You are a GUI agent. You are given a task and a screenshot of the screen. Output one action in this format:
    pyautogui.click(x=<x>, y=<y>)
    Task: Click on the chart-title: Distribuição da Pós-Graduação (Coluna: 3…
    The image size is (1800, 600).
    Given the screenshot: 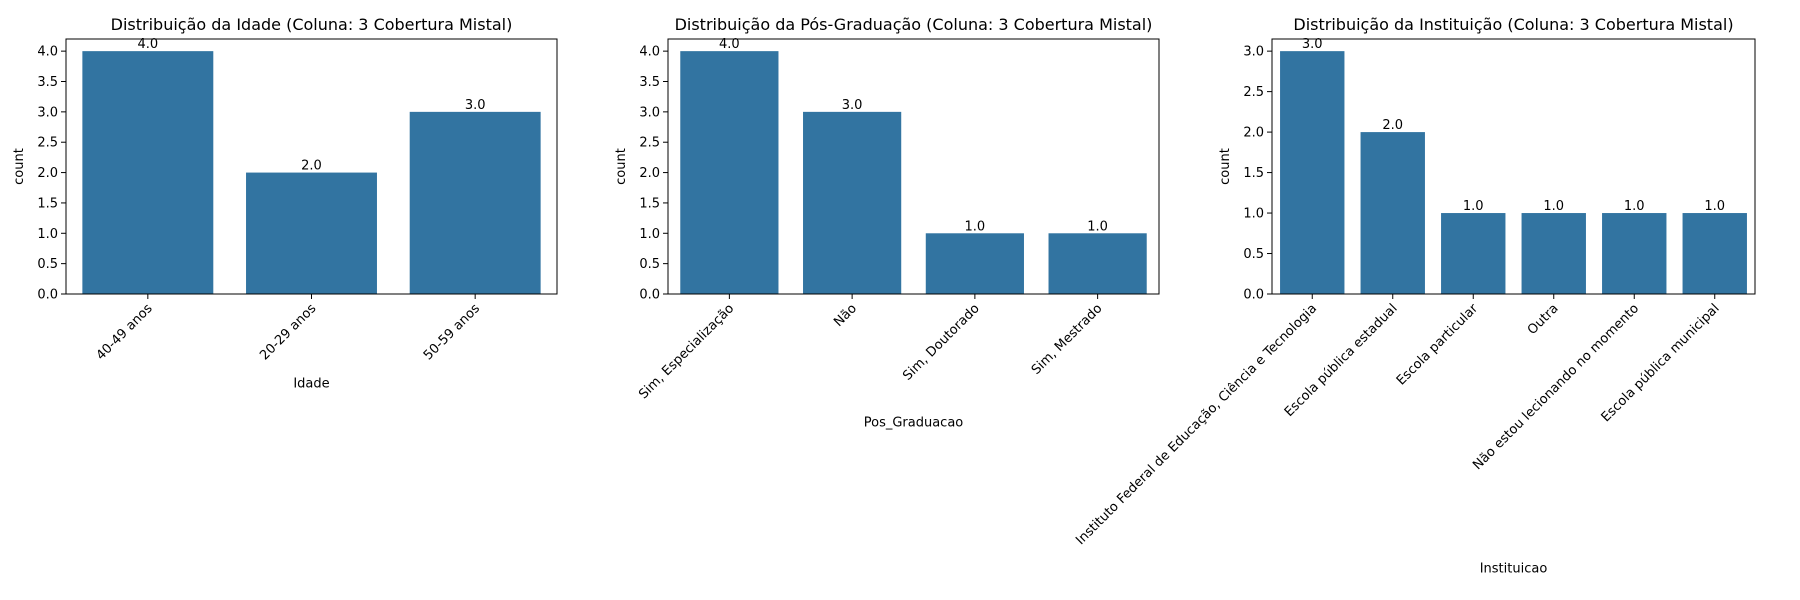 What is the action you would take?
    pyautogui.click(x=914, y=24)
    